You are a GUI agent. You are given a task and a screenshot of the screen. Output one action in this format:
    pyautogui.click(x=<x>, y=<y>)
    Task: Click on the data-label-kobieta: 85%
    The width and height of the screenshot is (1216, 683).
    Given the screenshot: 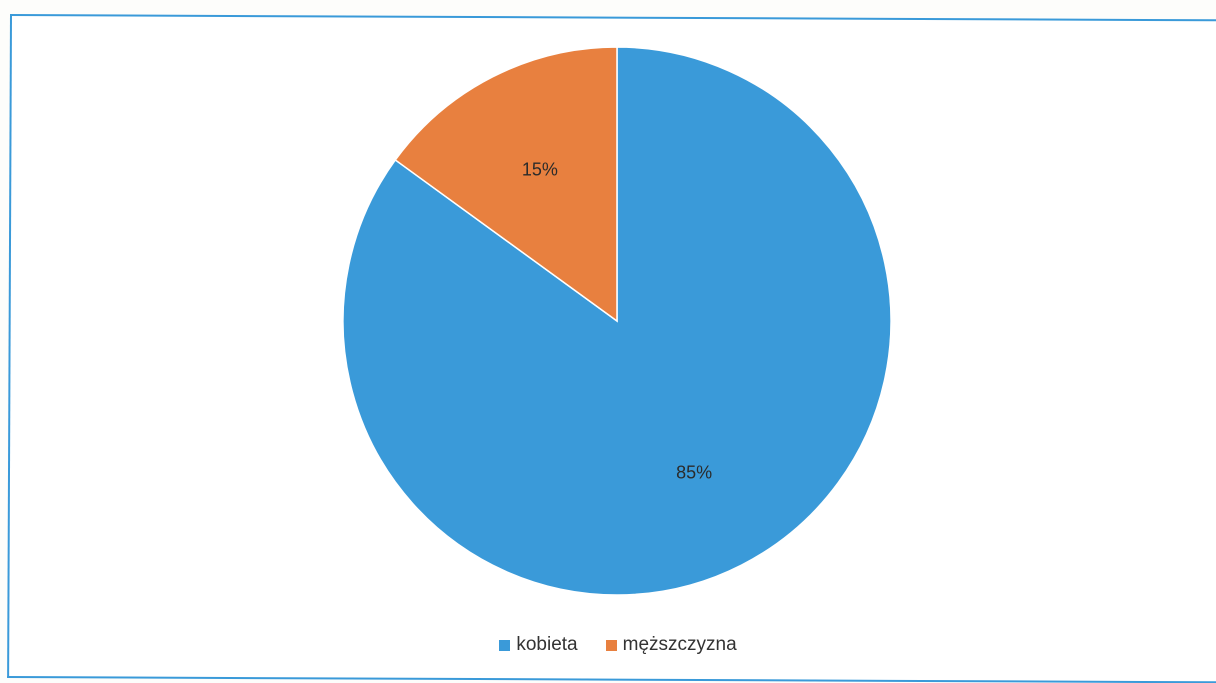 What is the action you would take?
    pyautogui.click(x=694, y=472)
    